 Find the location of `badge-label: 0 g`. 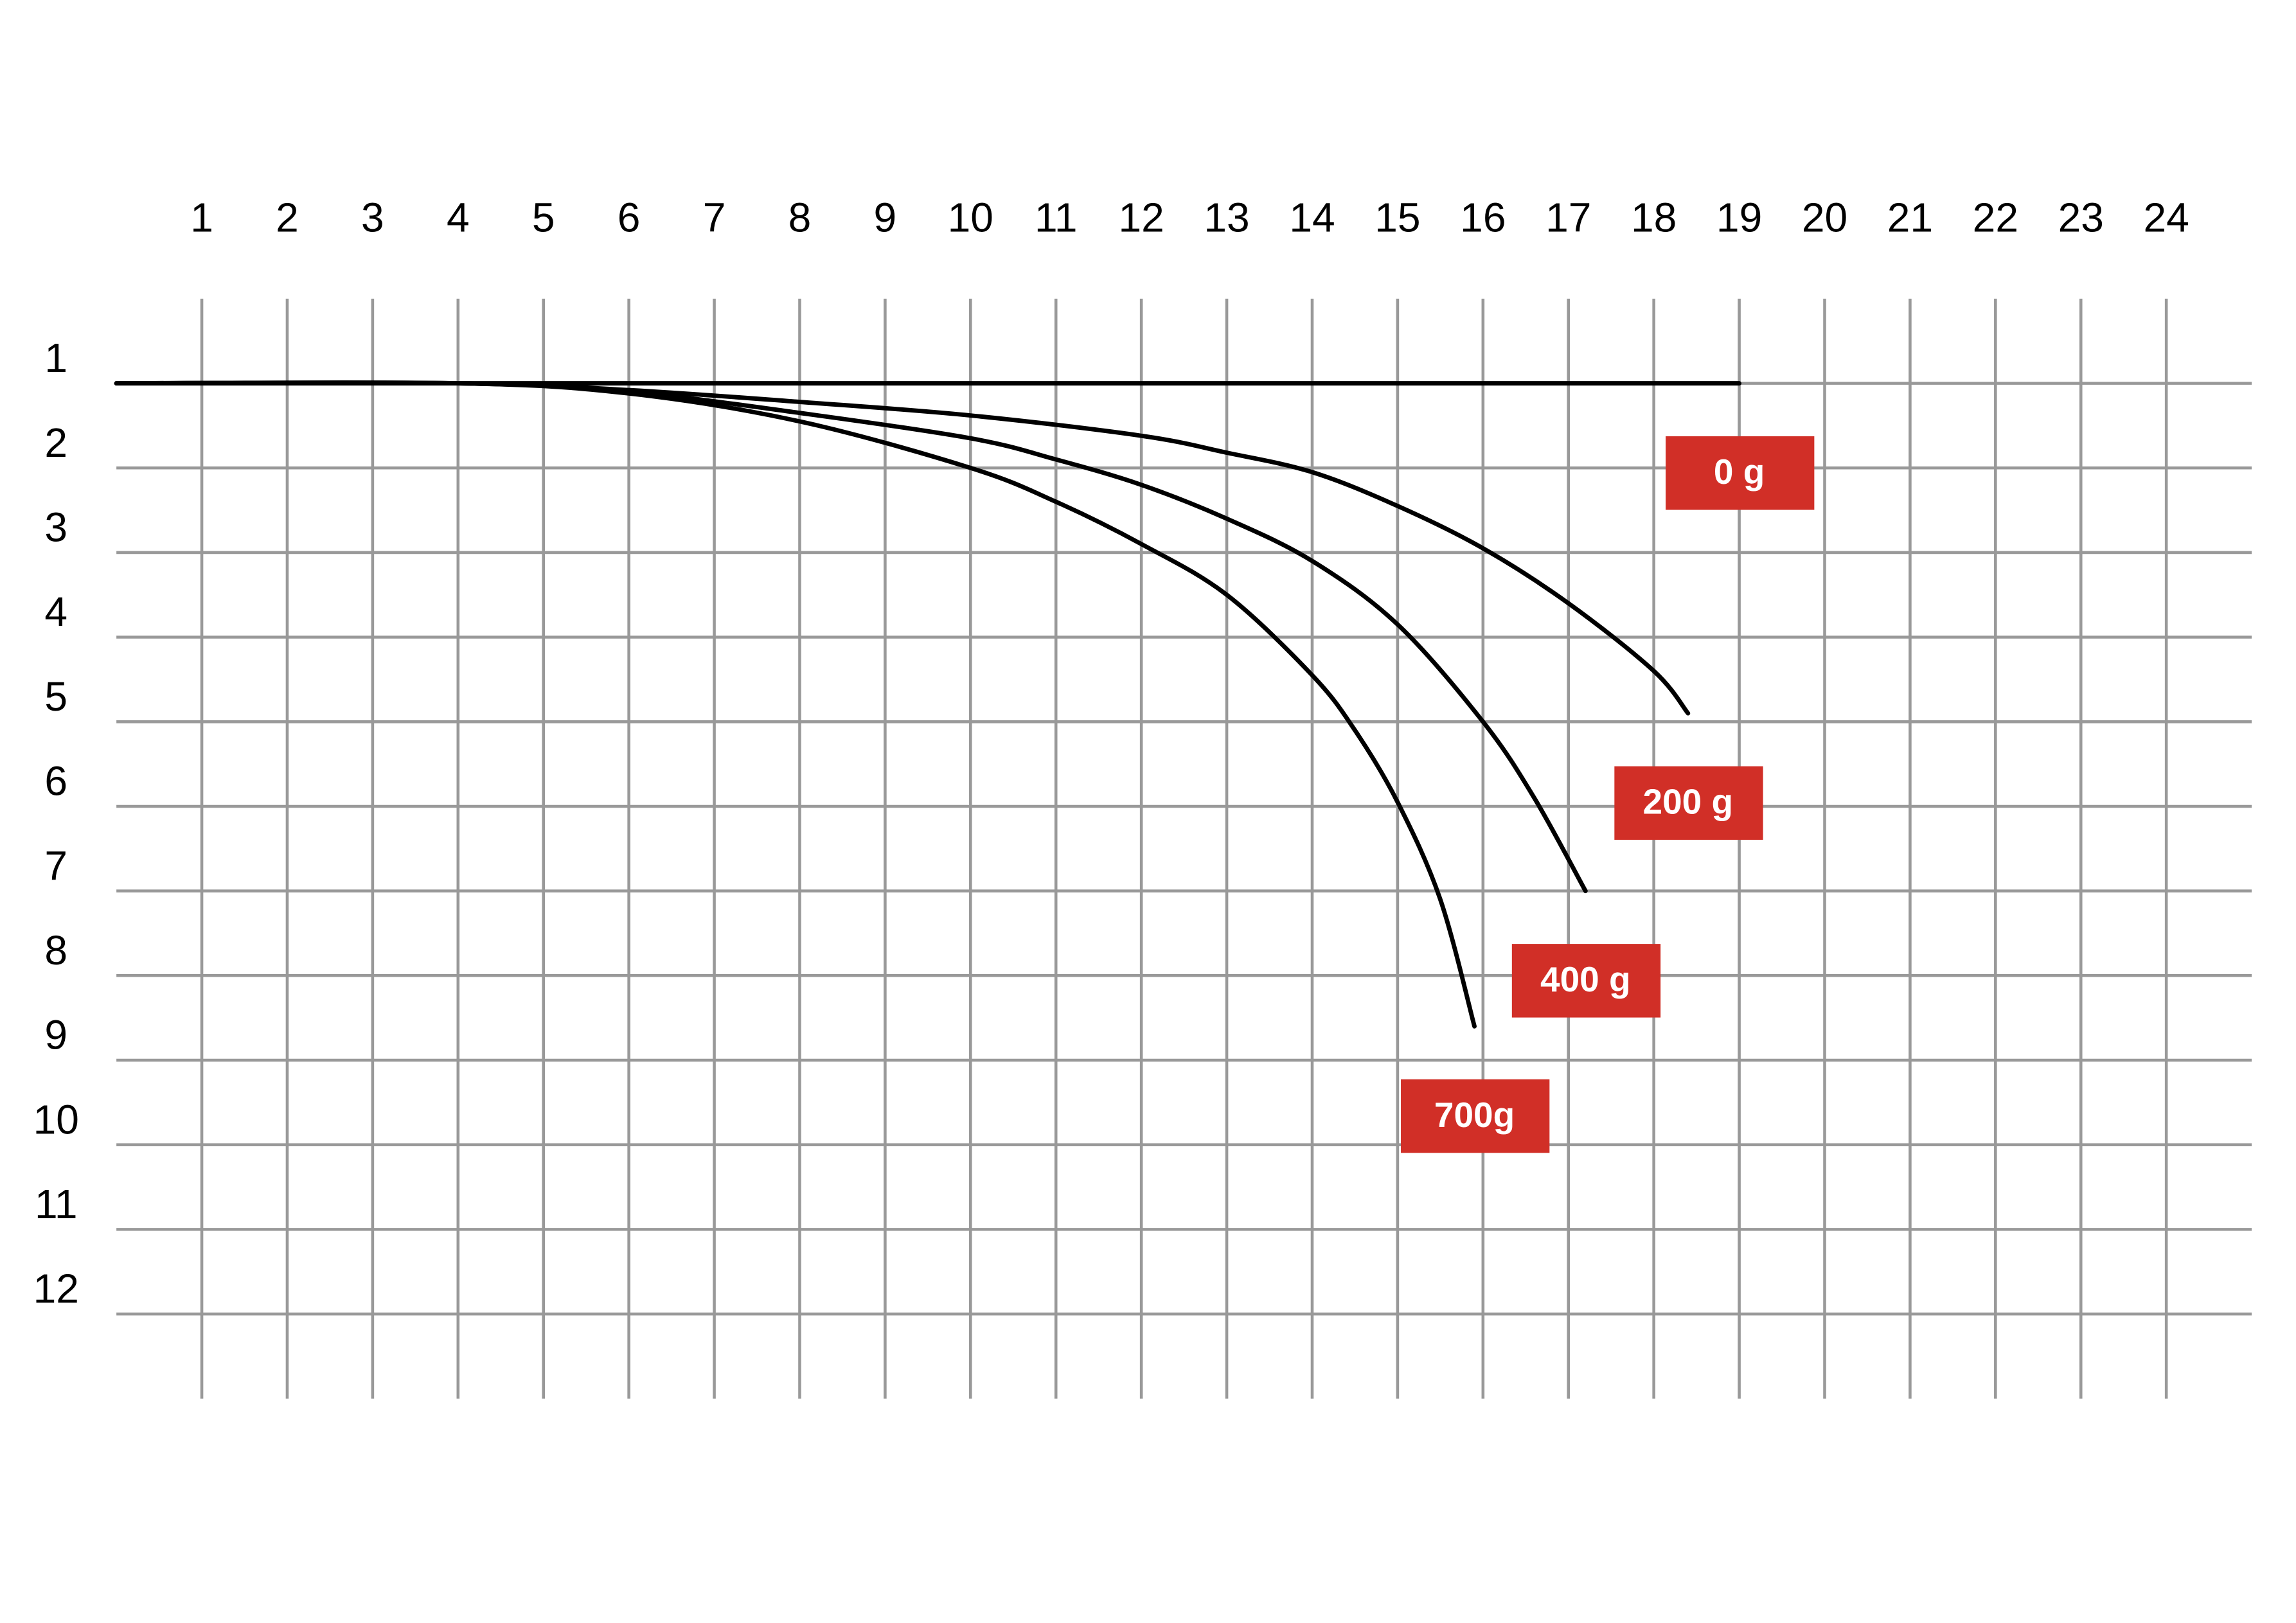

badge-label: 0 g is located at coordinates (1740, 472).